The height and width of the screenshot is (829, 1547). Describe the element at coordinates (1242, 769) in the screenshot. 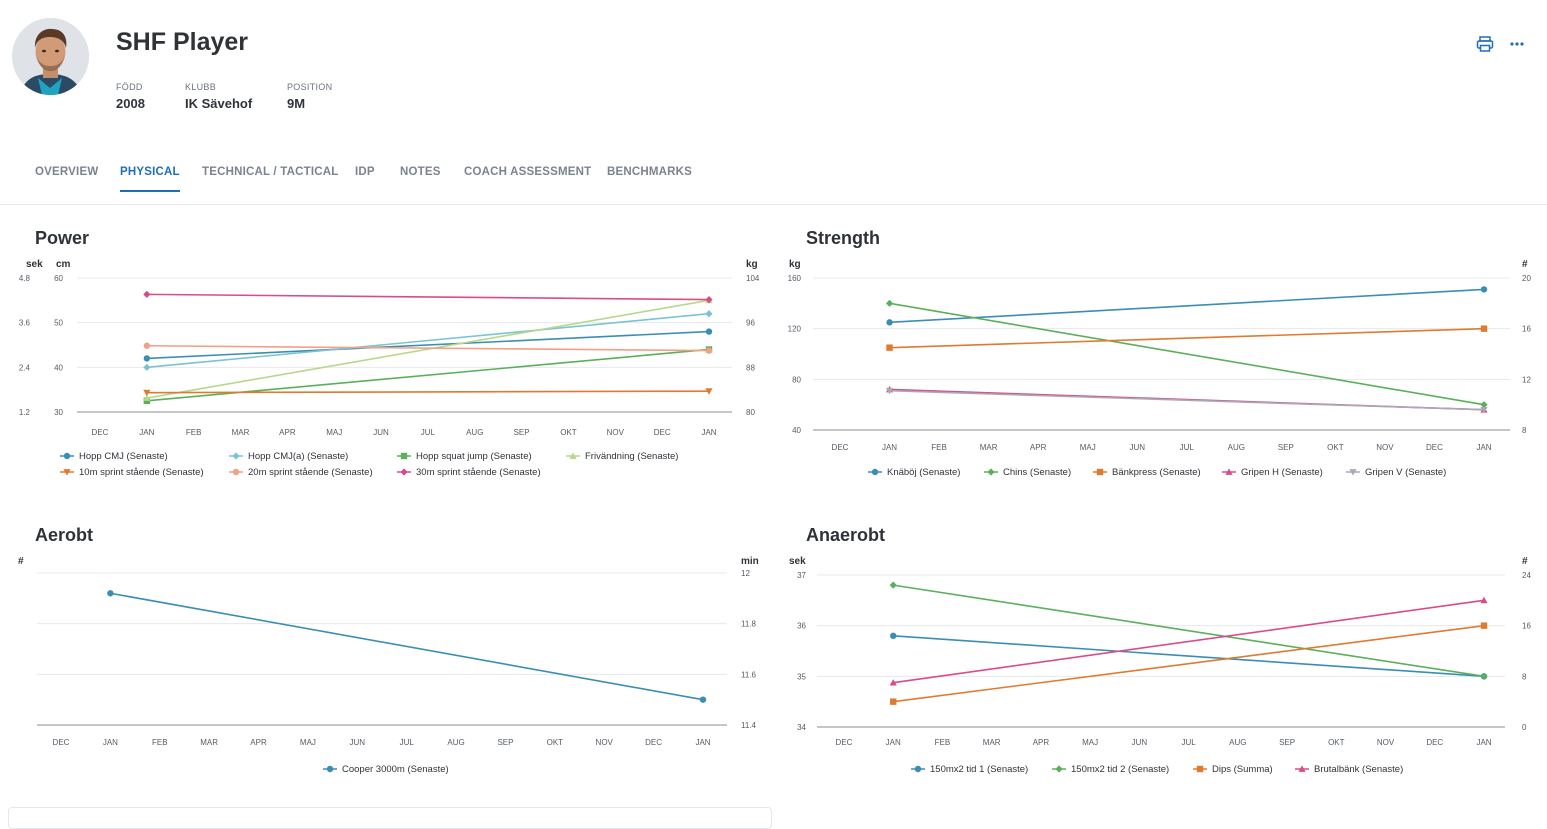

I see `legend-label: Dips (Summa)` at that location.